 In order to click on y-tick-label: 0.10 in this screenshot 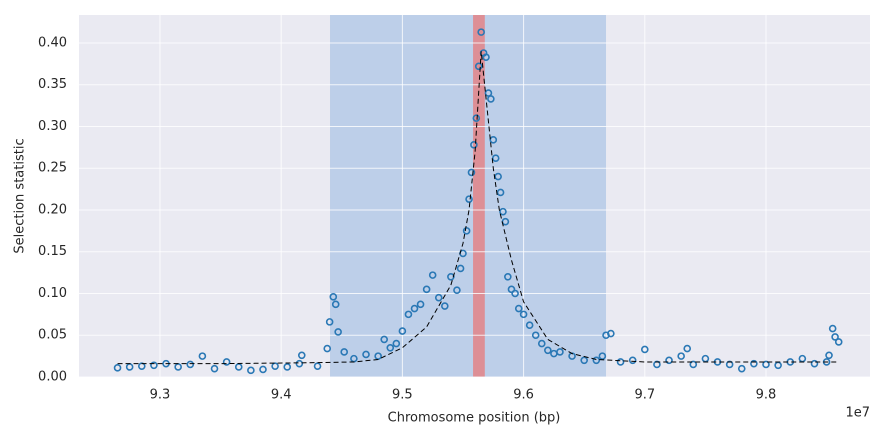, I will do `click(52, 293)`.